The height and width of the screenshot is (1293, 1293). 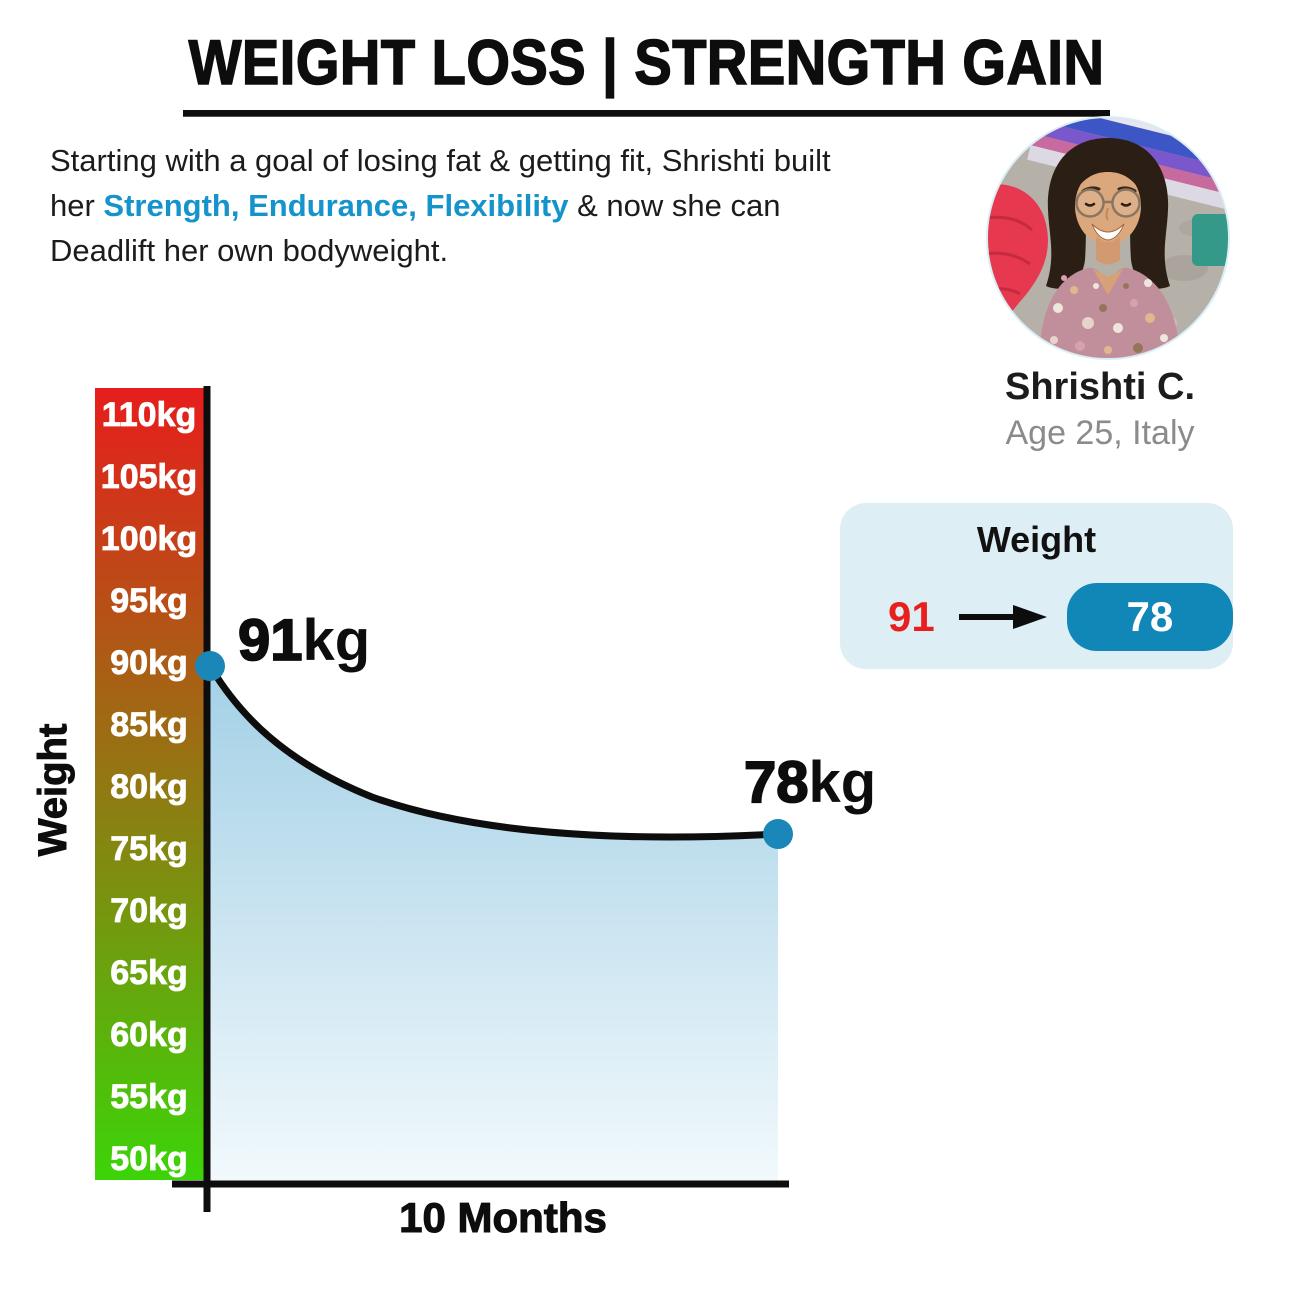 I want to click on y-tick-label: 80kg, so click(x=149, y=787).